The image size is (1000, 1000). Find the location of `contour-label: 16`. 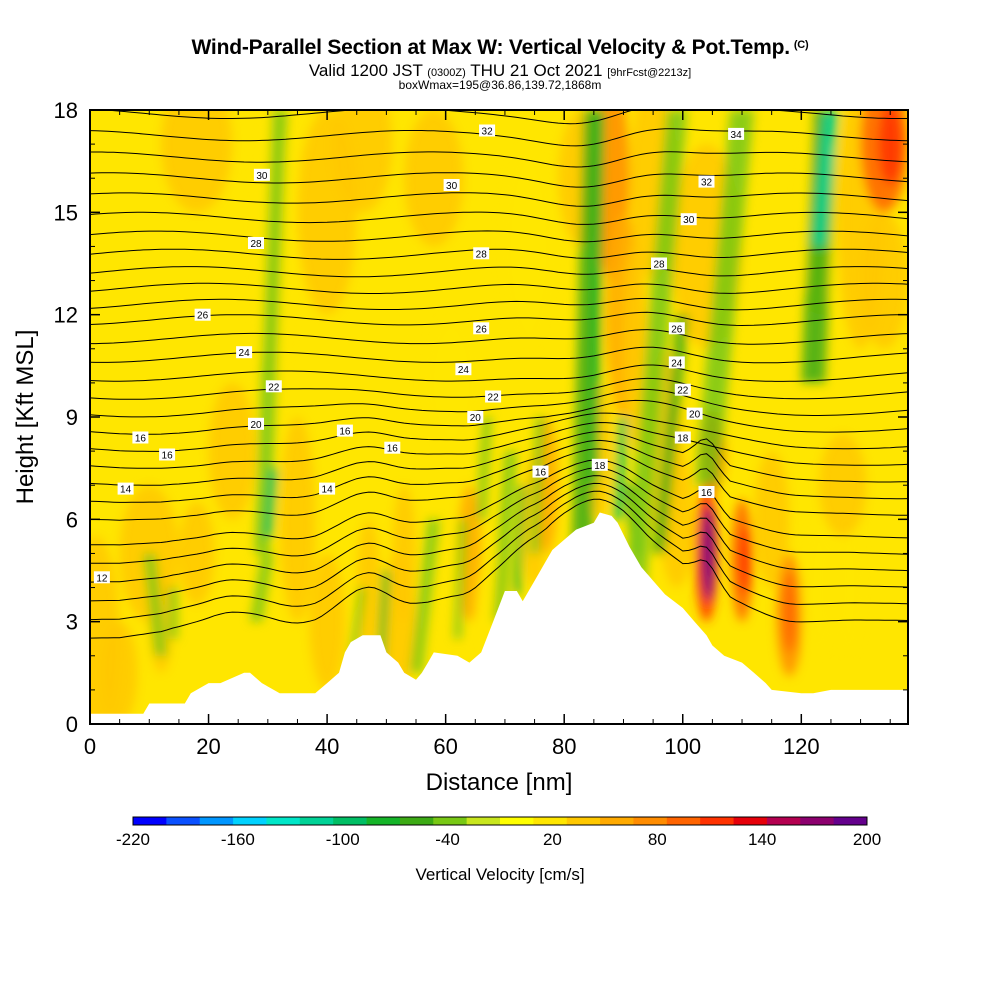

contour-label: 16 is located at coordinates (167, 455).